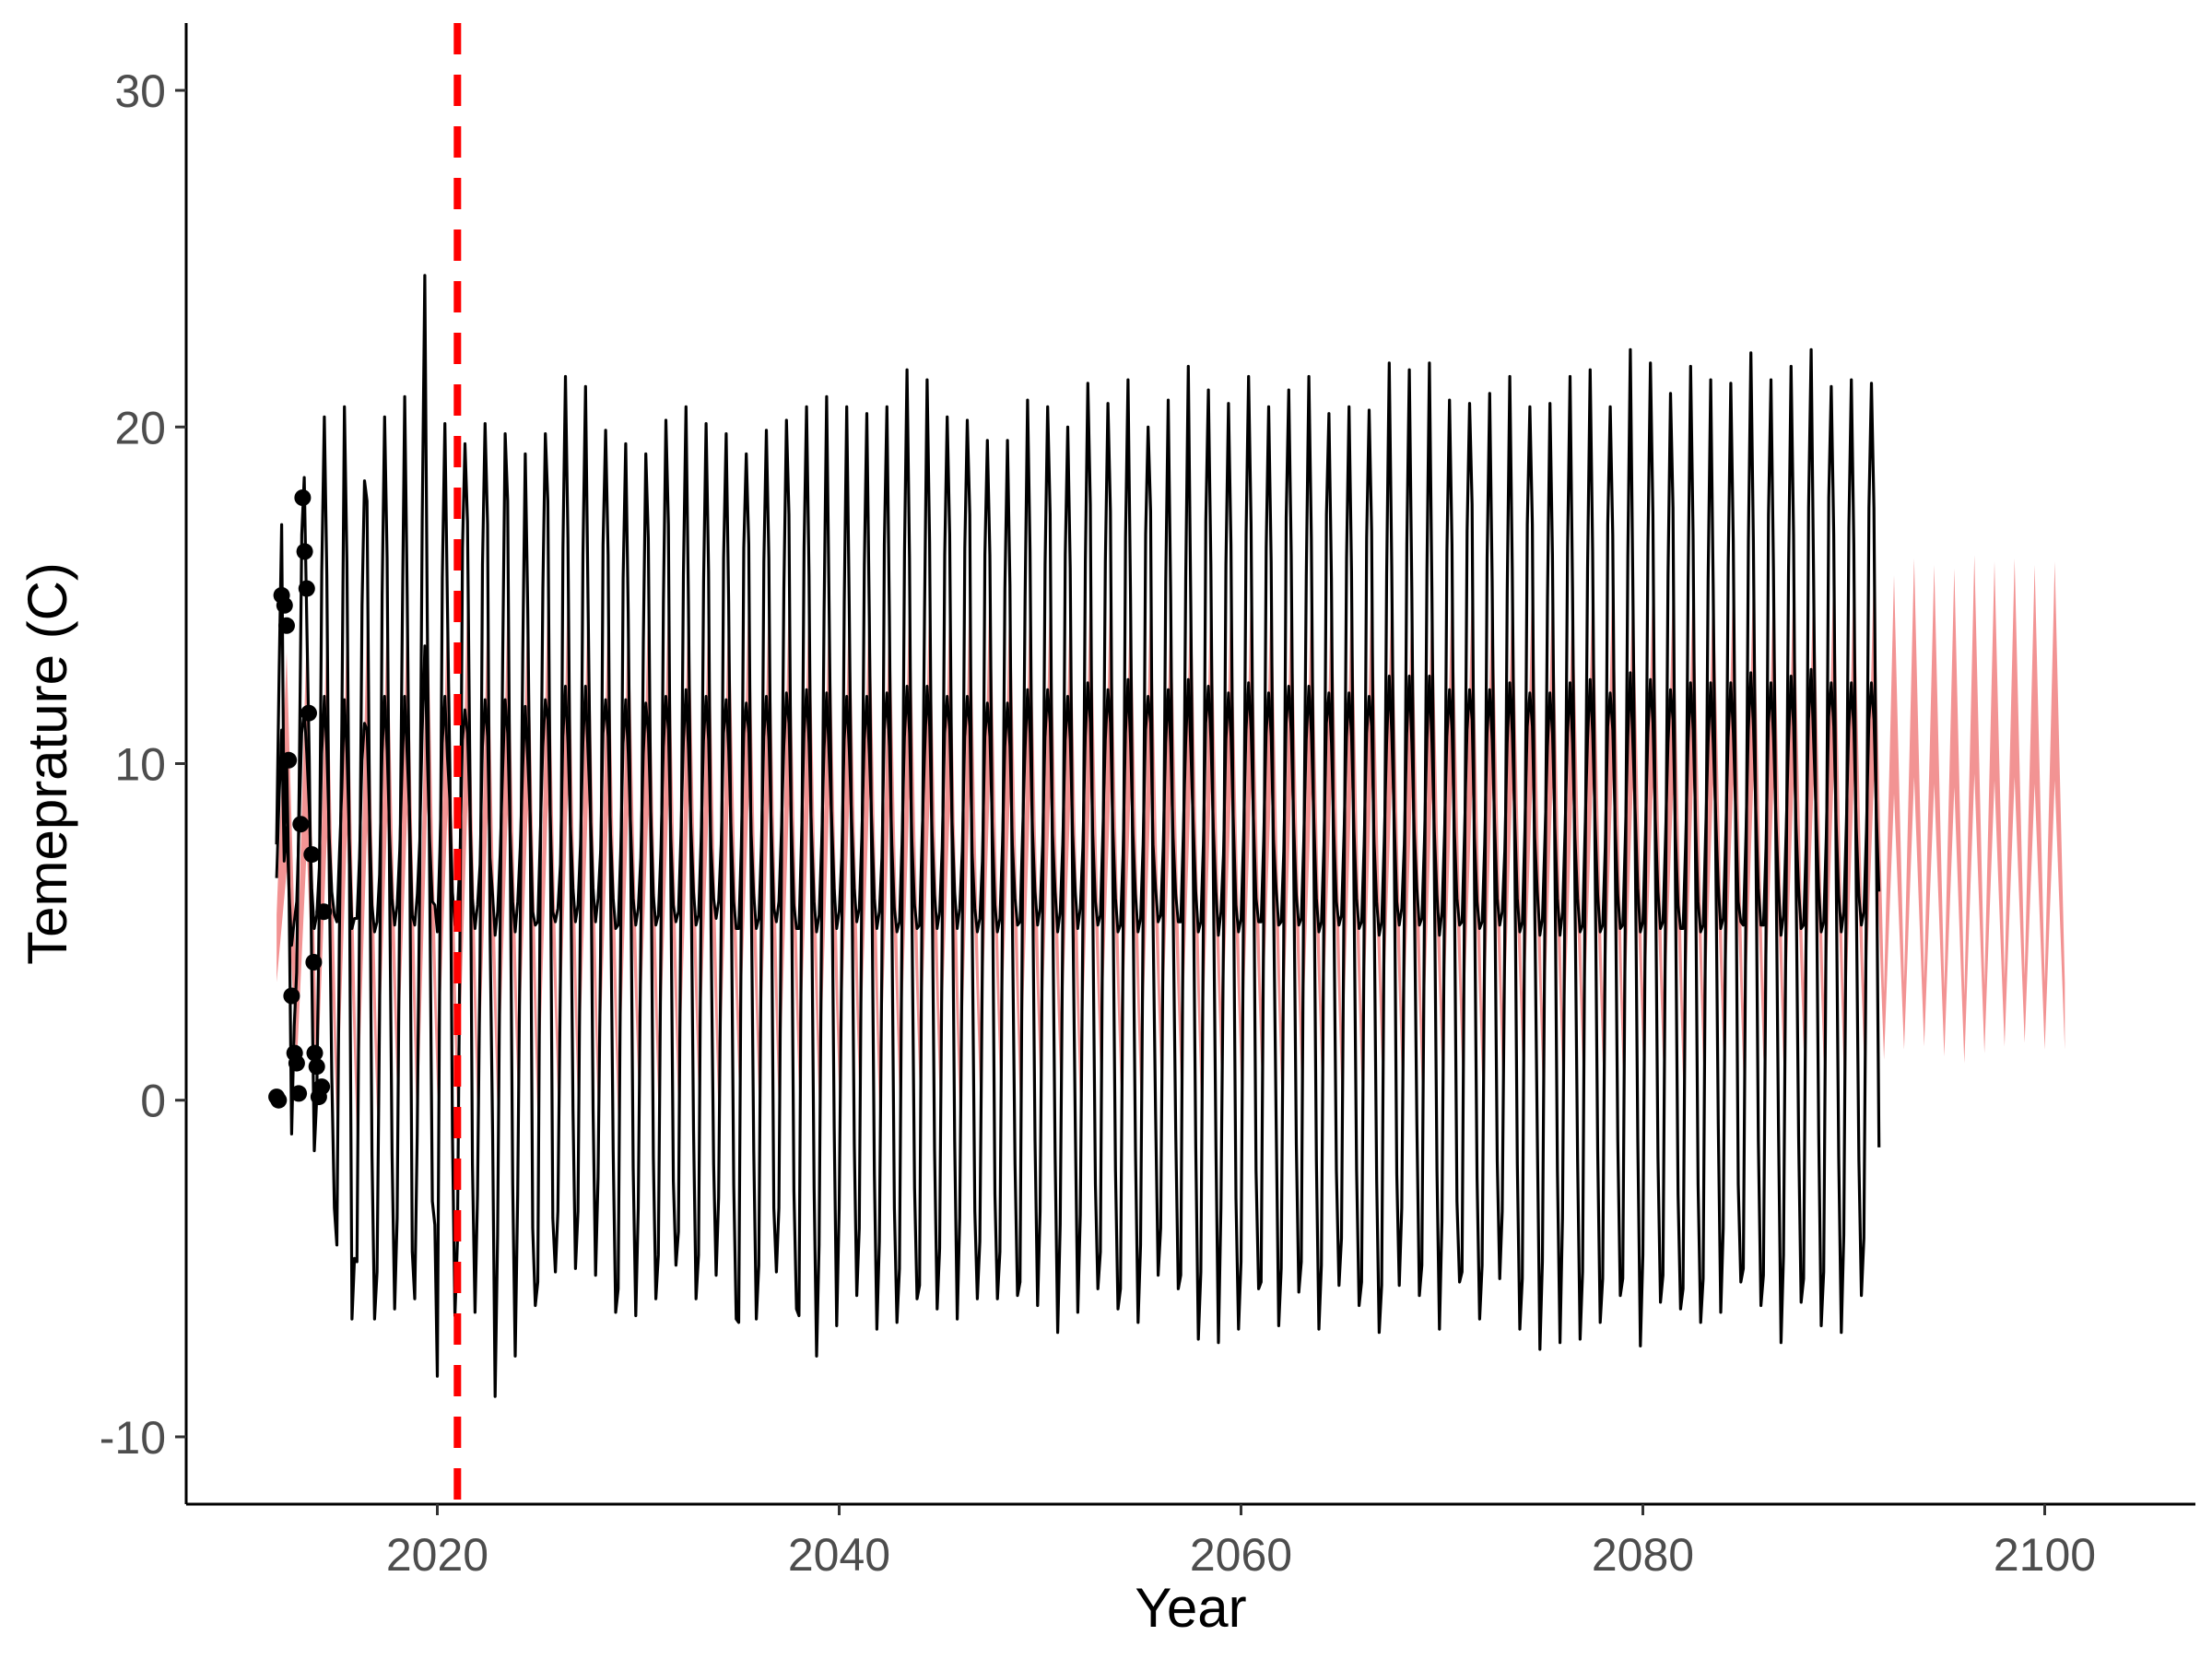  Describe the element at coordinates (1190, 1608) in the screenshot. I see `x-axis-title: Year` at that location.